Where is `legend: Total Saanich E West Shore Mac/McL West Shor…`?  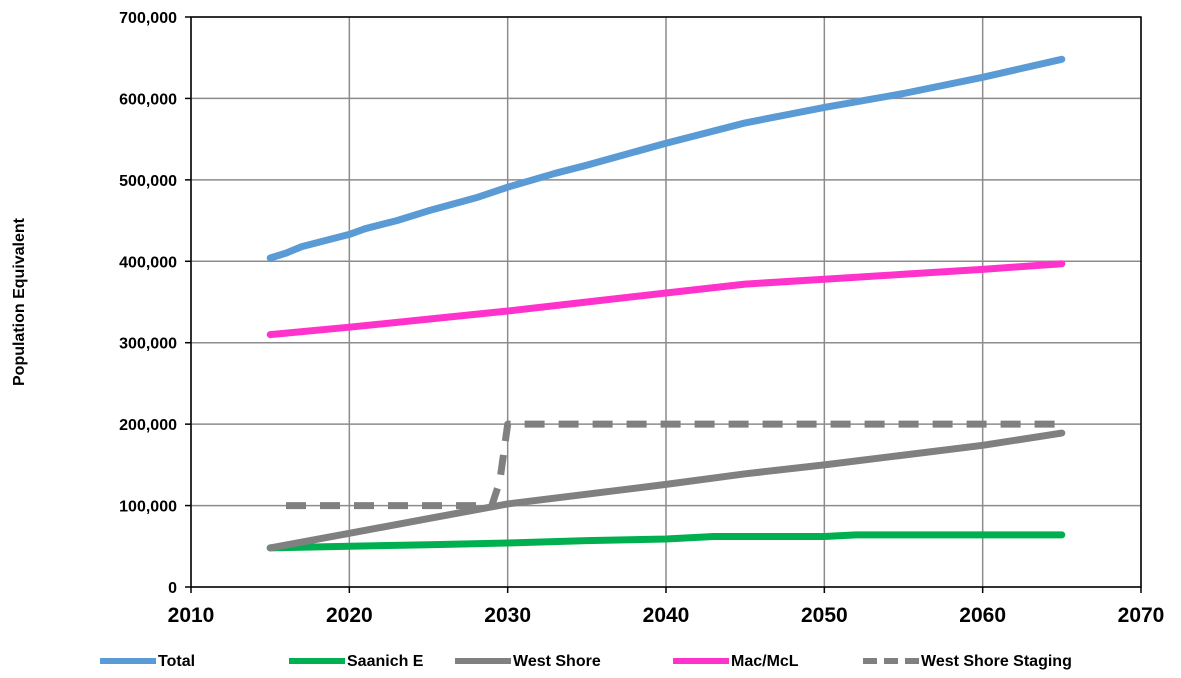 legend: Total Saanich E West Shore Mac/McL West Shor… is located at coordinates (586, 661).